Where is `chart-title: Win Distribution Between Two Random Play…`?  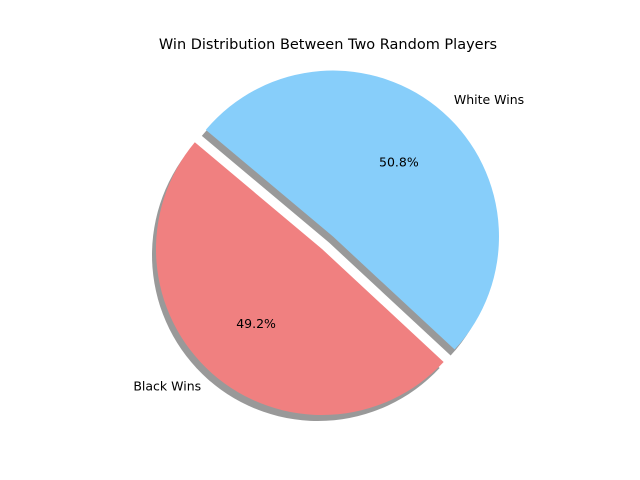 chart-title: Win Distribution Between Two Random Play… is located at coordinates (328, 45).